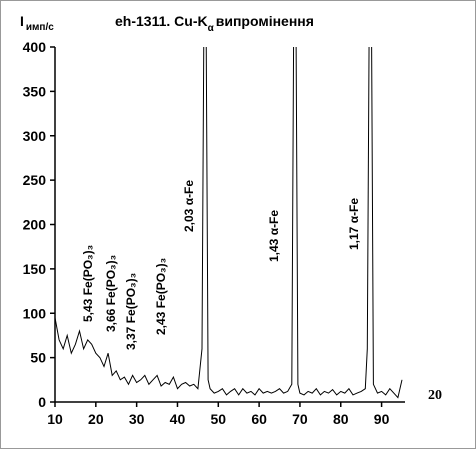 This screenshot has width=476, height=449. Describe the element at coordinates (178, 419) in the screenshot. I see `x-tick-label: 40` at that location.